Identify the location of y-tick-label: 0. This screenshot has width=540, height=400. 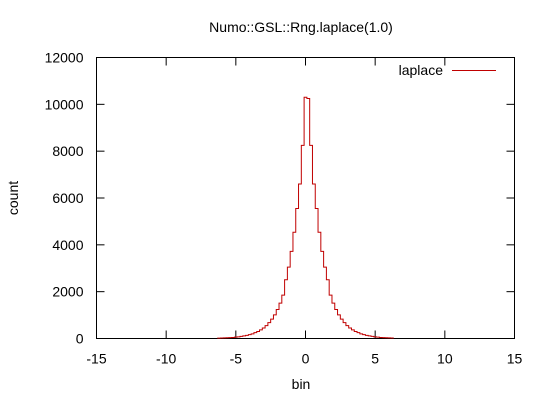
(80, 339).